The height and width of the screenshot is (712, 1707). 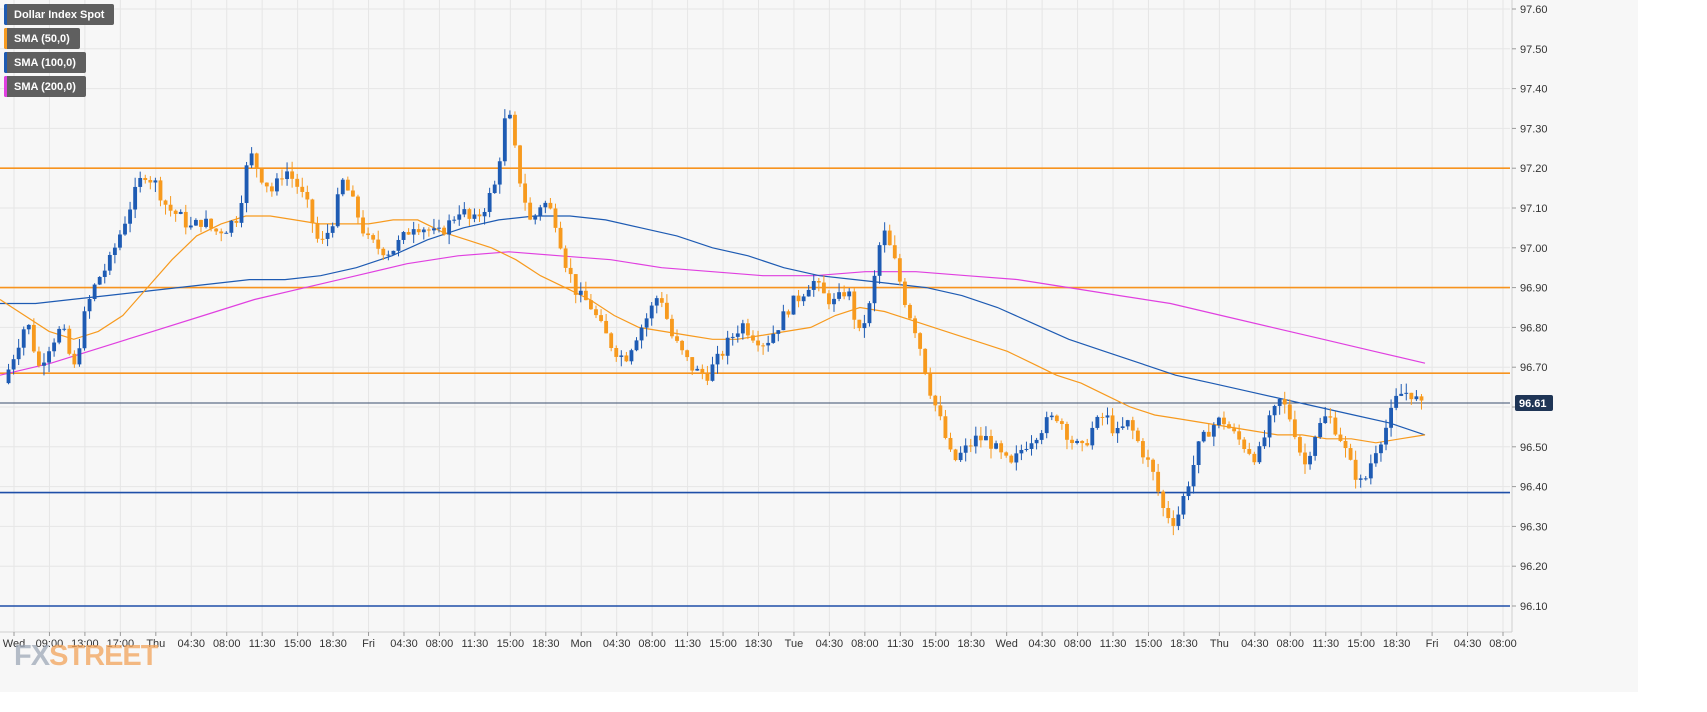 I want to click on x-tick-label: 04:30, so click(x=617, y=644).